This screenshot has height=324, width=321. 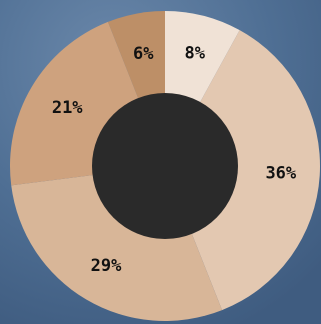 What do you see at coordinates (143, 54) in the screenshot?
I see `slice-label-5: 6%` at bounding box center [143, 54].